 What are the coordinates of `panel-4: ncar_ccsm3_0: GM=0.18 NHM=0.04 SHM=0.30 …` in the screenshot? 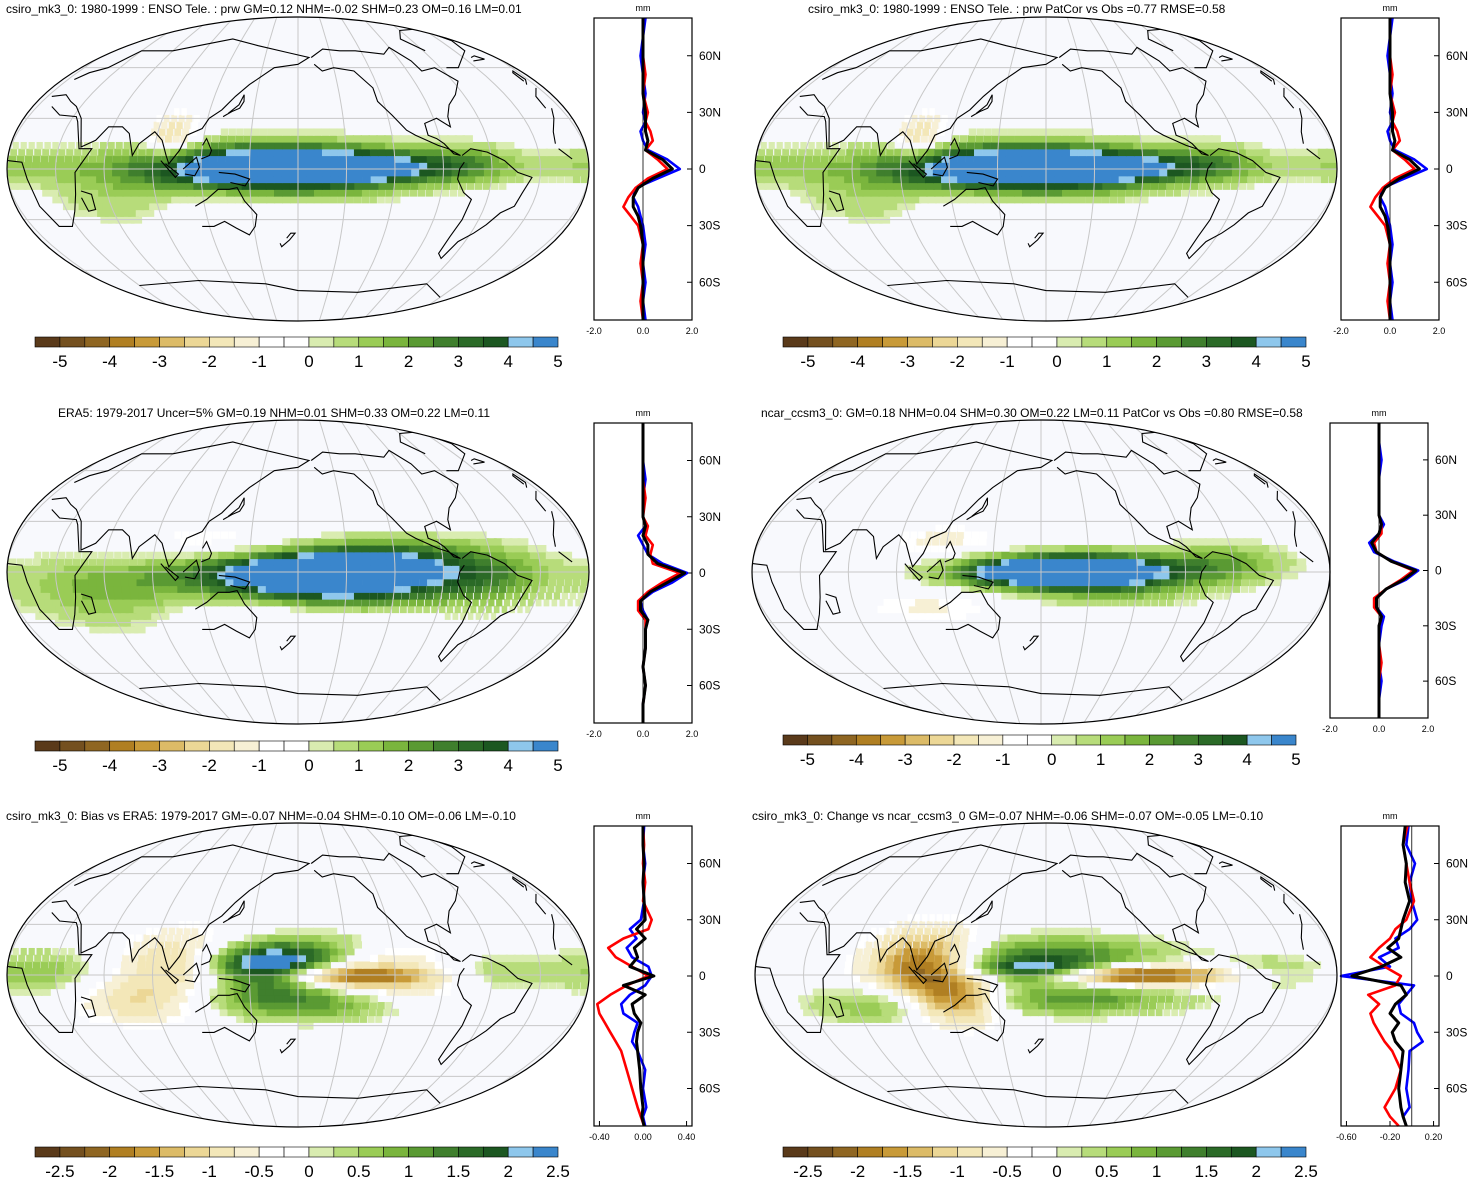 It's located at (1104, 587).